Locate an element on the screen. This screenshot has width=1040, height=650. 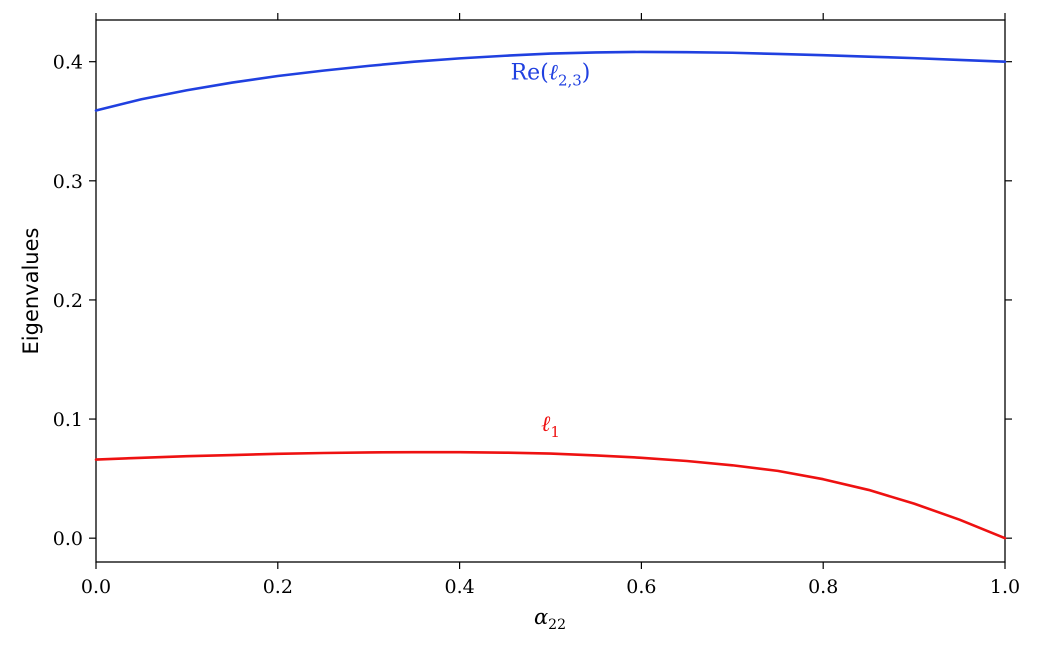
annotations-group: Re(ℓ2,3)ℓ1 is located at coordinates (551, 251).